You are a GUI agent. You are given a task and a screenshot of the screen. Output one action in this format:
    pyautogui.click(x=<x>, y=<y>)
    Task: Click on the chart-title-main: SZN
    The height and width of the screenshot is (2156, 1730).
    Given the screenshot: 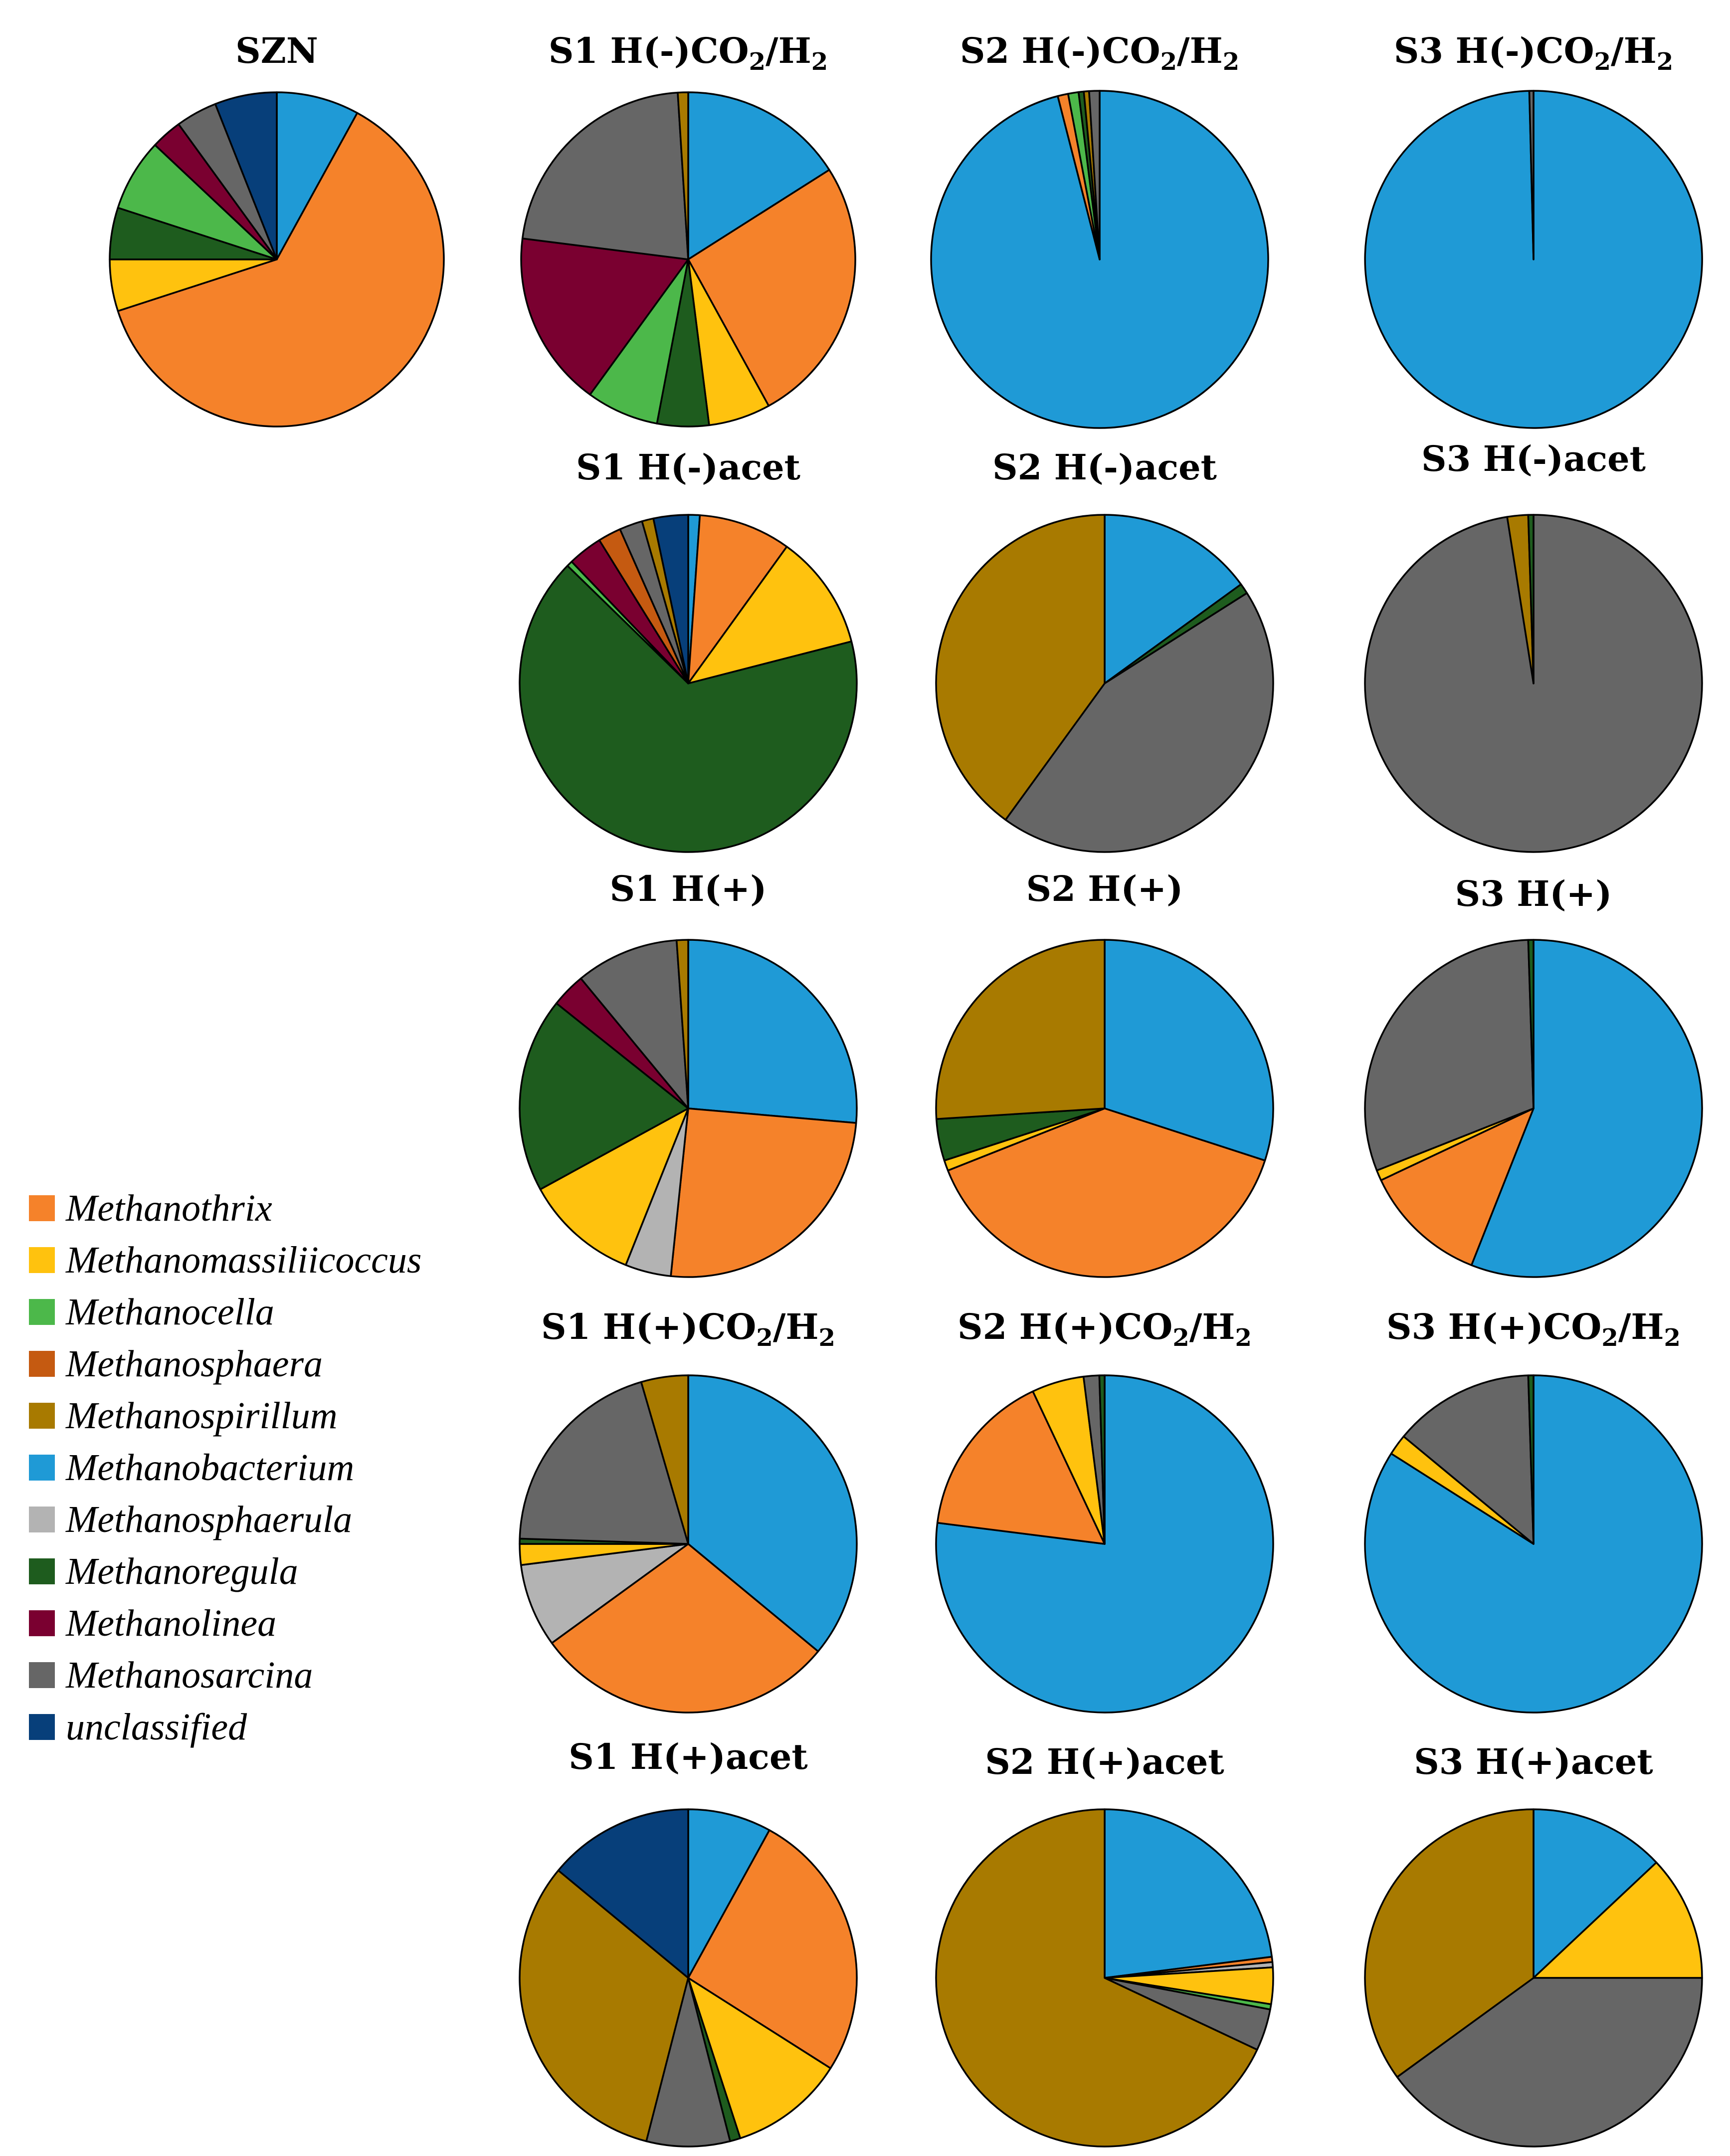 What is the action you would take?
    pyautogui.click(x=276, y=50)
    